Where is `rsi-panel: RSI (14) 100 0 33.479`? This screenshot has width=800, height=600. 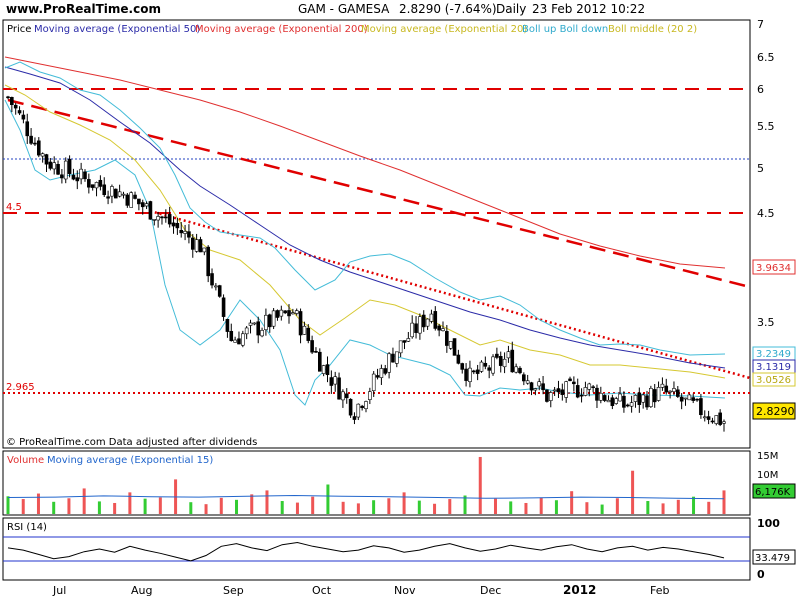
rsi-panel: RSI (14) 100 0 33.479 is located at coordinates (399, 549).